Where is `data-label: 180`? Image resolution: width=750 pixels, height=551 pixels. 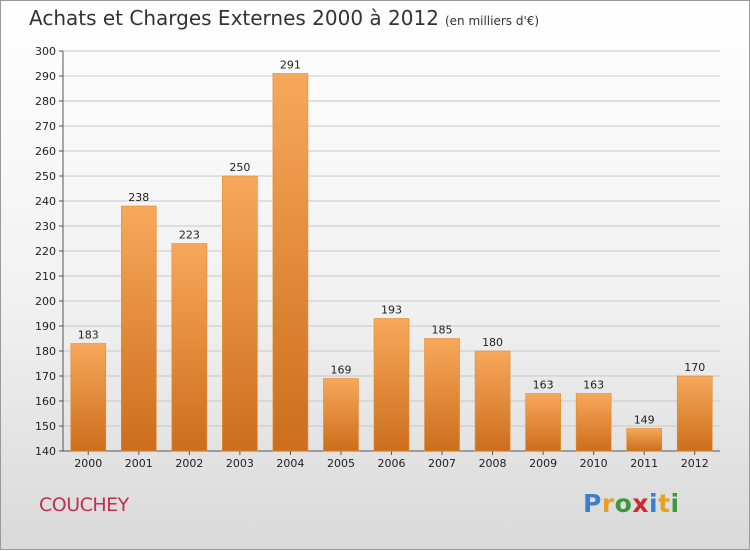
data-label: 180 is located at coordinates (492, 342).